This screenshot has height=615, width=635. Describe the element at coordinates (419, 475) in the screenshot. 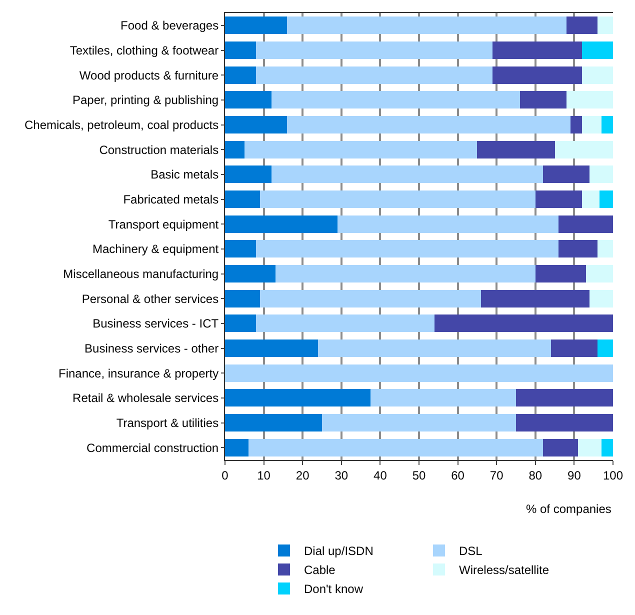

I see `x-tick-label: 50` at that location.